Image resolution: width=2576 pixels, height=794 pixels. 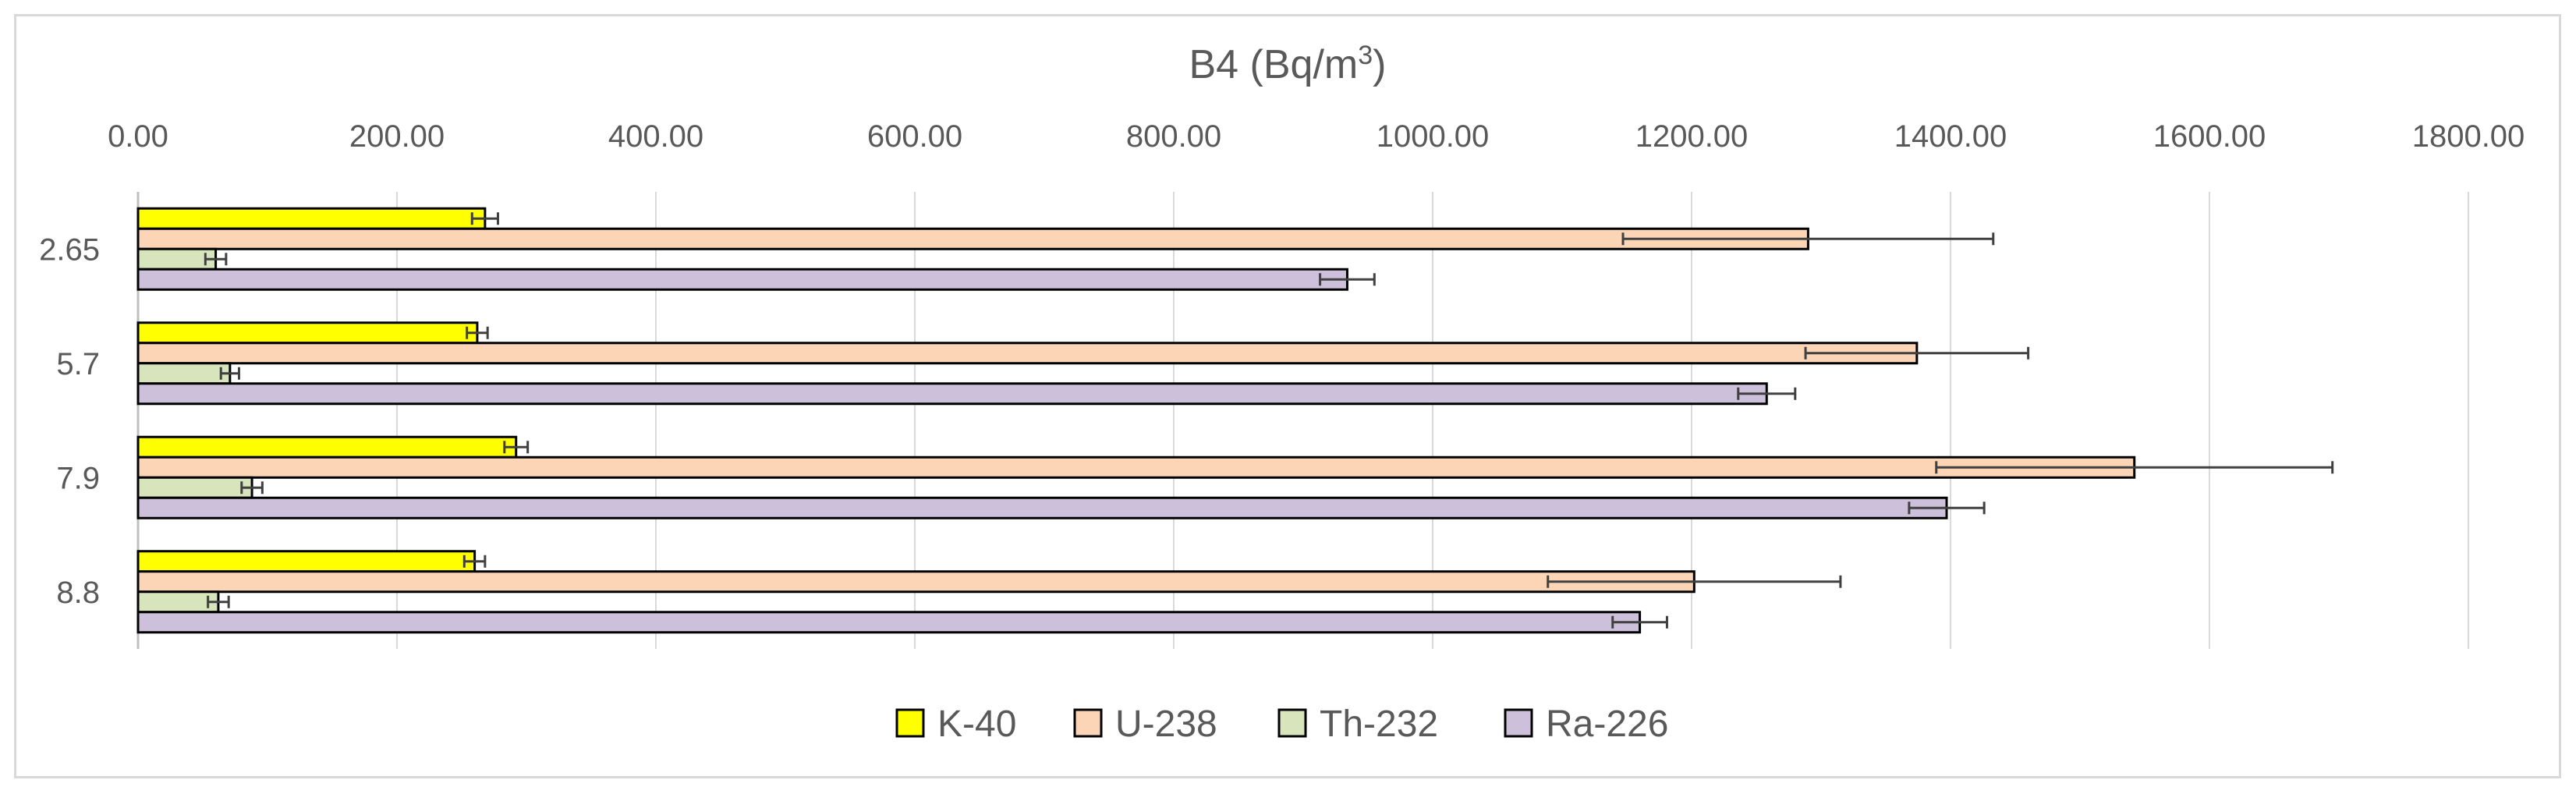 What do you see at coordinates (655, 136) in the screenshot?
I see `x-tick-label: 400.00` at bounding box center [655, 136].